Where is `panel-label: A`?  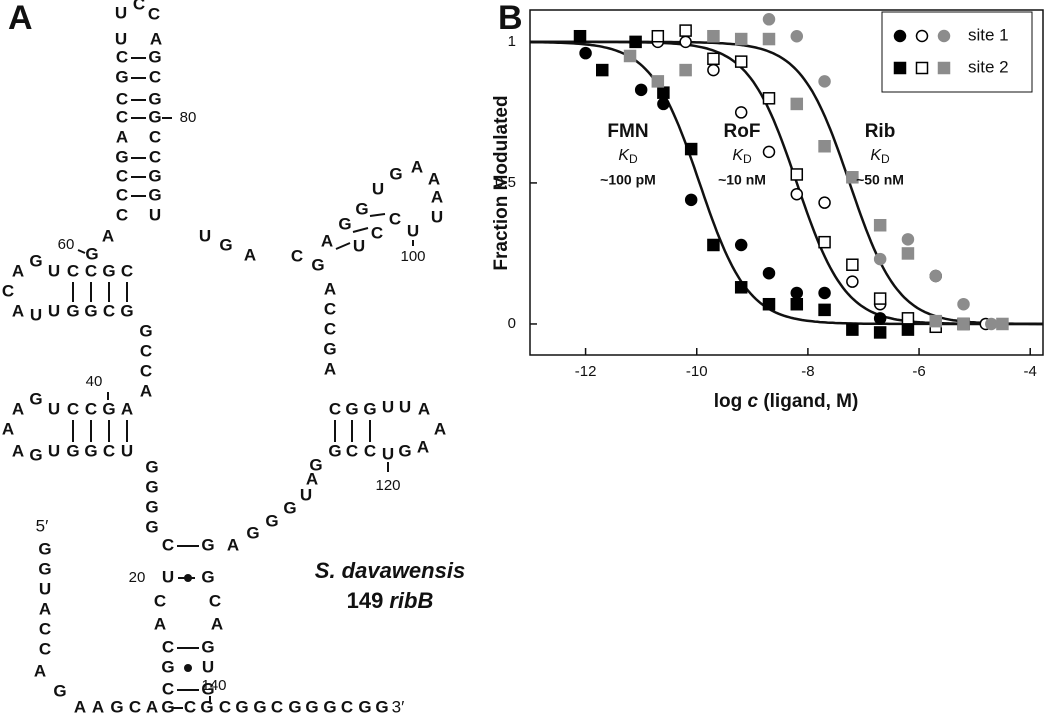 panel-label: A is located at coordinates (20, 18).